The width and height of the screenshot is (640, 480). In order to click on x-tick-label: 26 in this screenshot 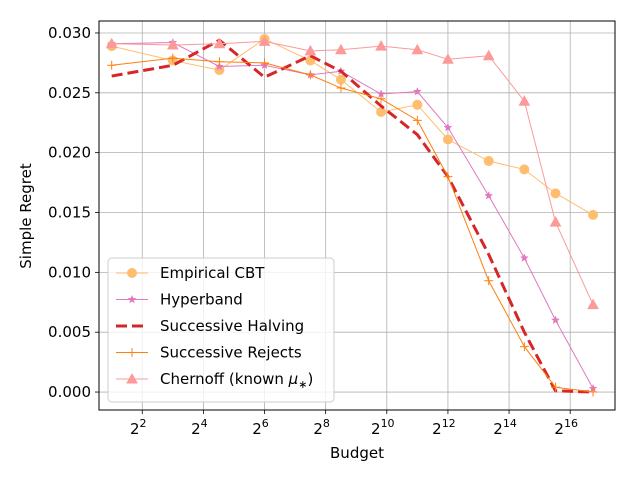, I will do `click(260, 427)`.